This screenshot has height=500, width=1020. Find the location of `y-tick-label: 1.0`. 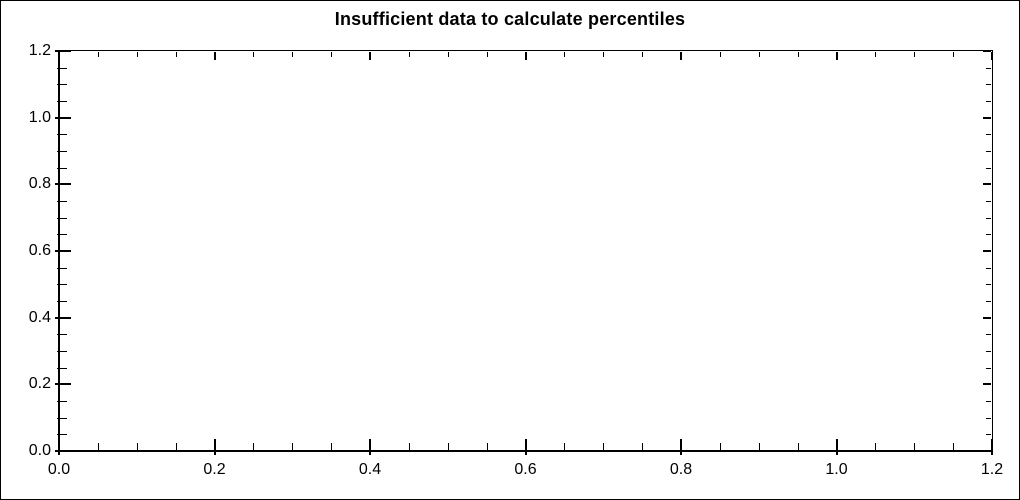

y-tick-label: 1.0 is located at coordinates (39, 117).